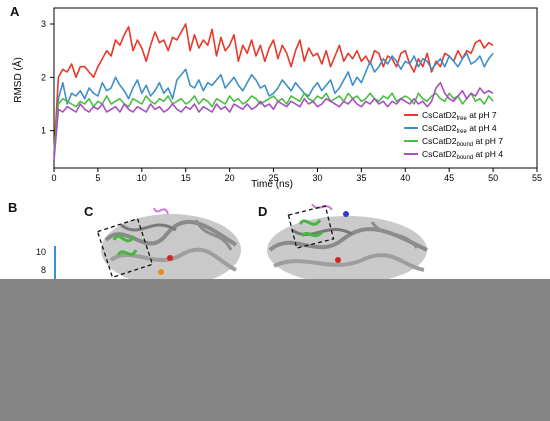  Describe the element at coordinates (44, 270) in the screenshot. I see `panel-b-tick-8: 8` at that location.